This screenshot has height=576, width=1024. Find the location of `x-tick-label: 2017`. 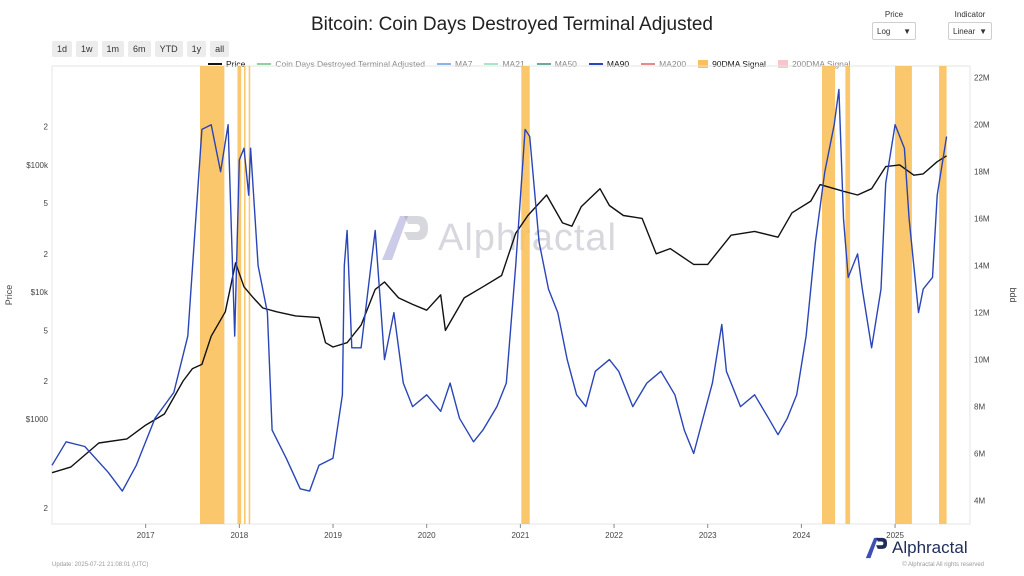

x-tick-label: 2017 is located at coordinates (146, 535).